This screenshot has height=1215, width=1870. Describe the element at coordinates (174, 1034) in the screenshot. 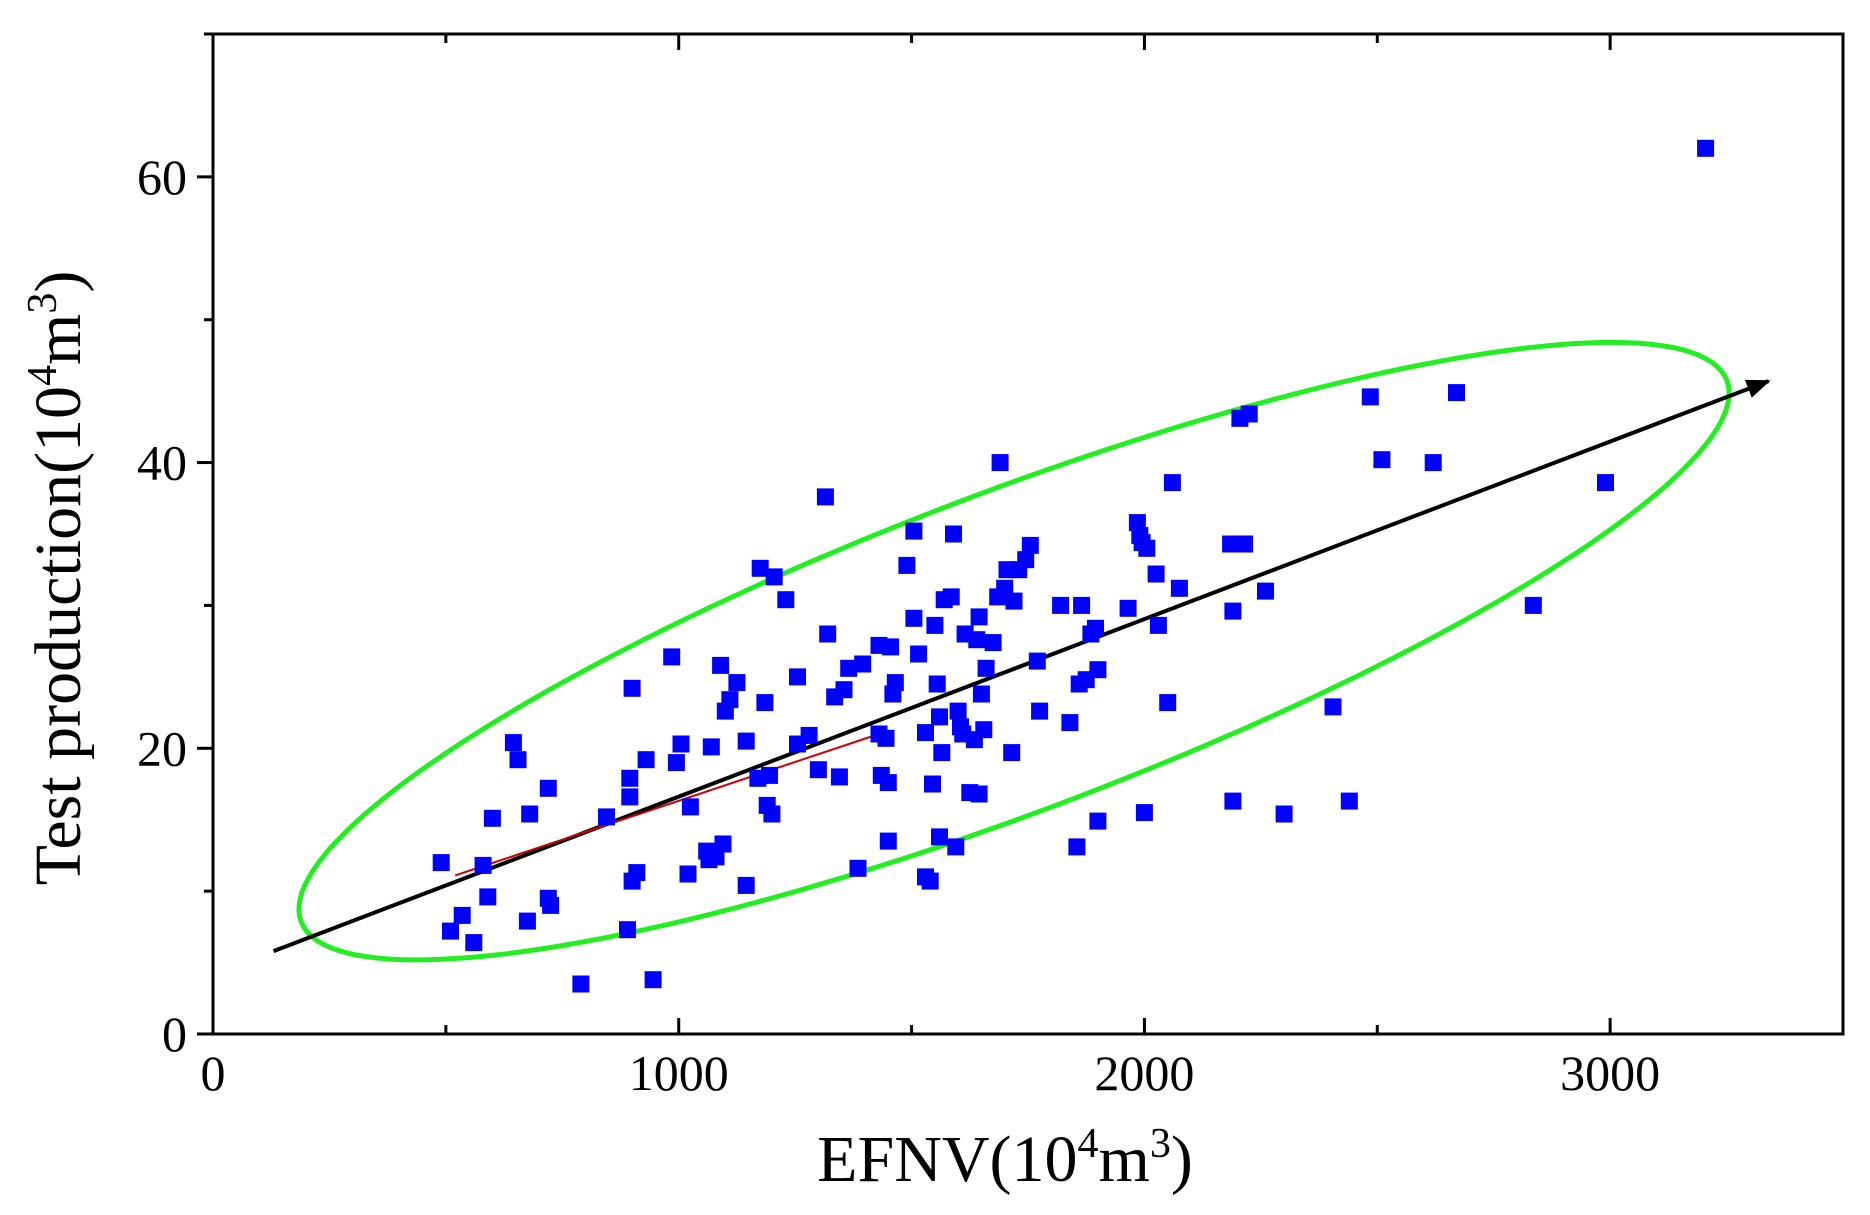

I see `y-tick-label: 0` at that location.